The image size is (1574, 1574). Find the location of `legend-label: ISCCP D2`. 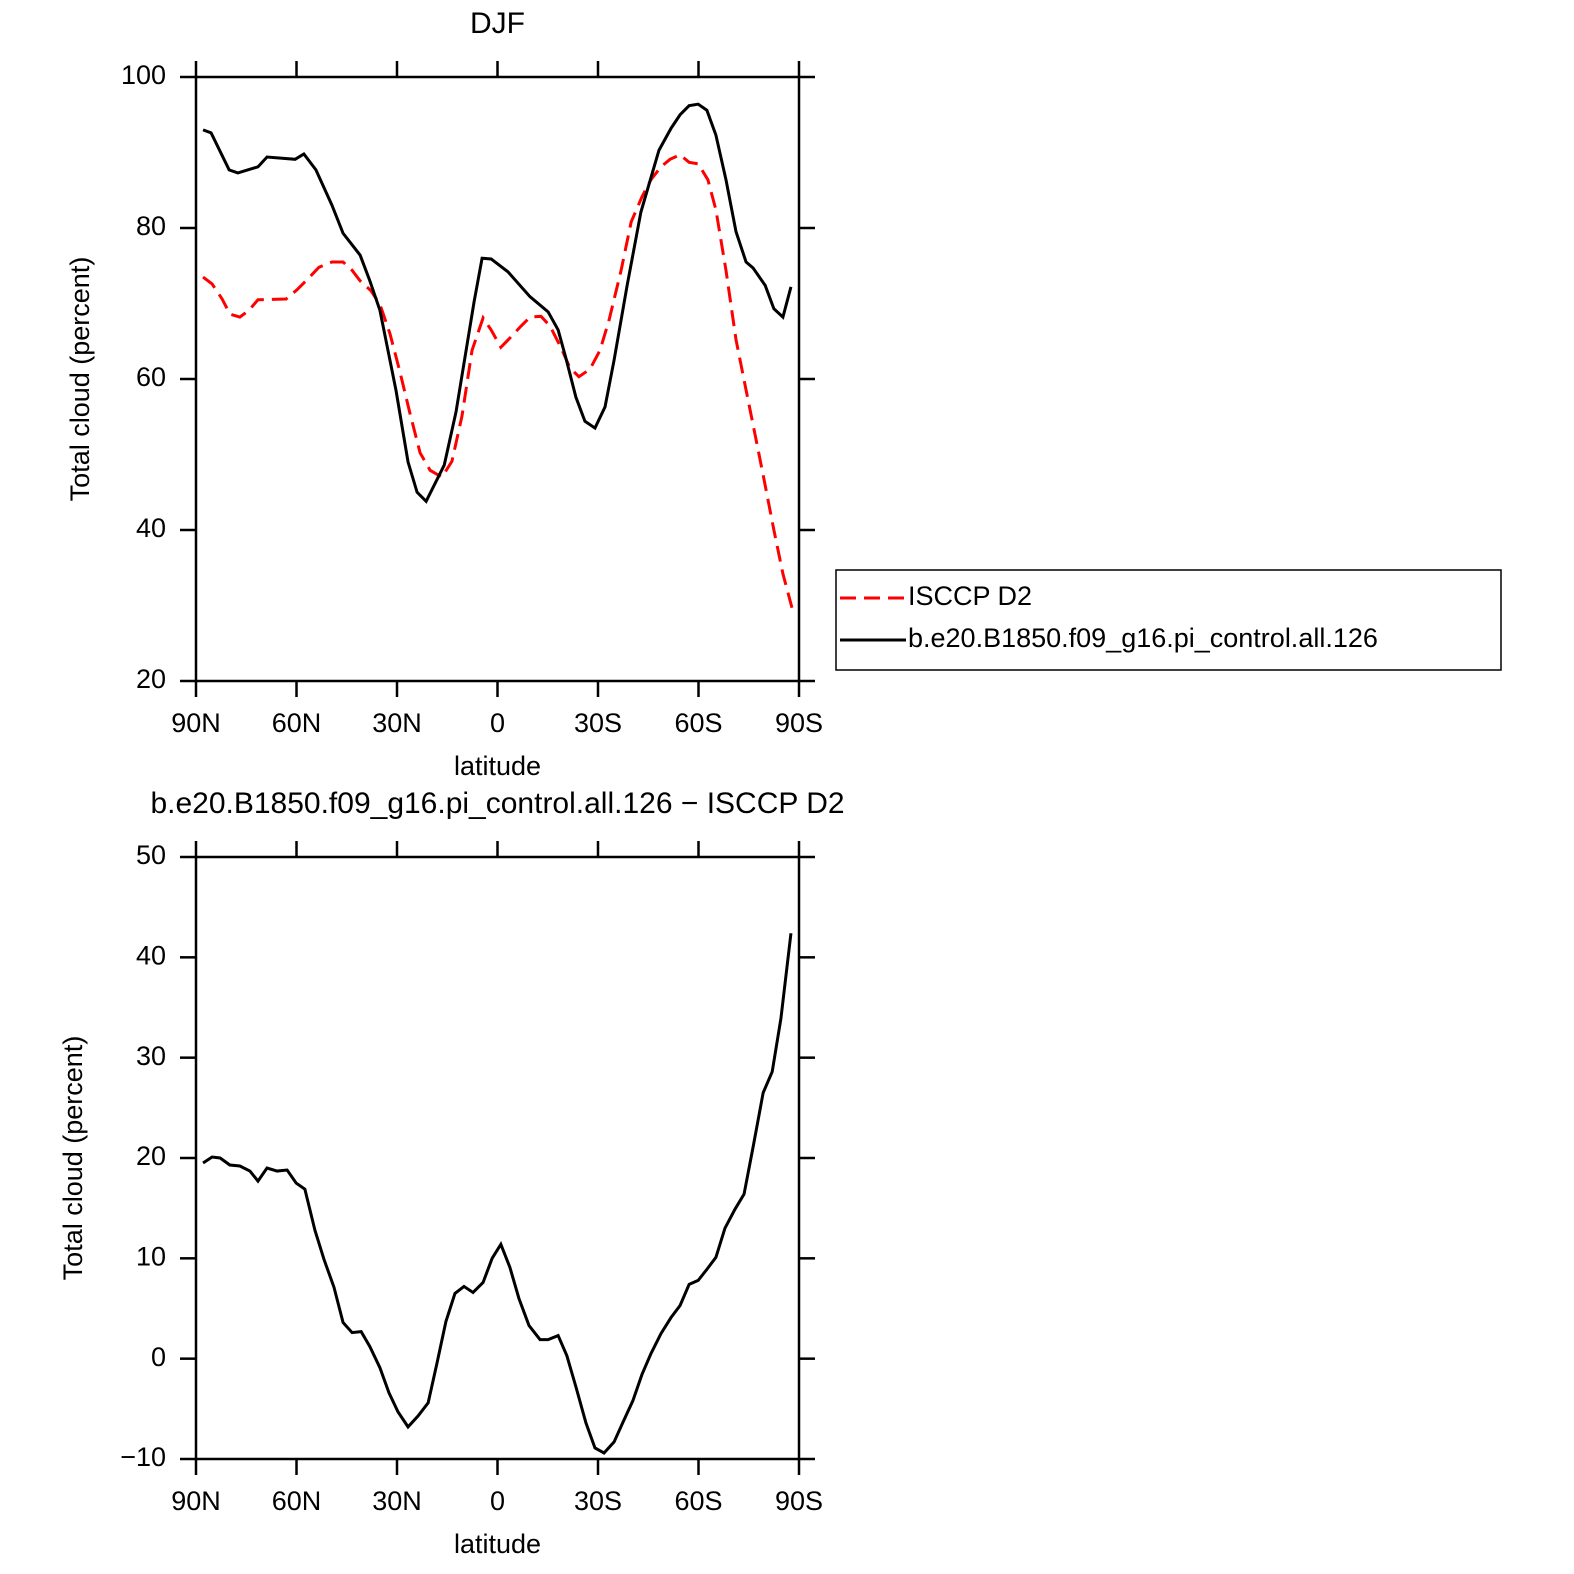

legend-label: ISCCP D2 is located at coordinates (970, 596).